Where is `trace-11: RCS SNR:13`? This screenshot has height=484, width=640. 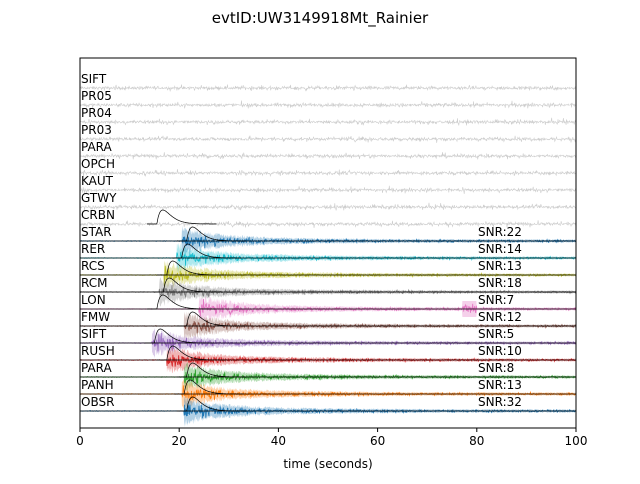
trace-11: RCS SNR:13 is located at coordinates (328, 274).